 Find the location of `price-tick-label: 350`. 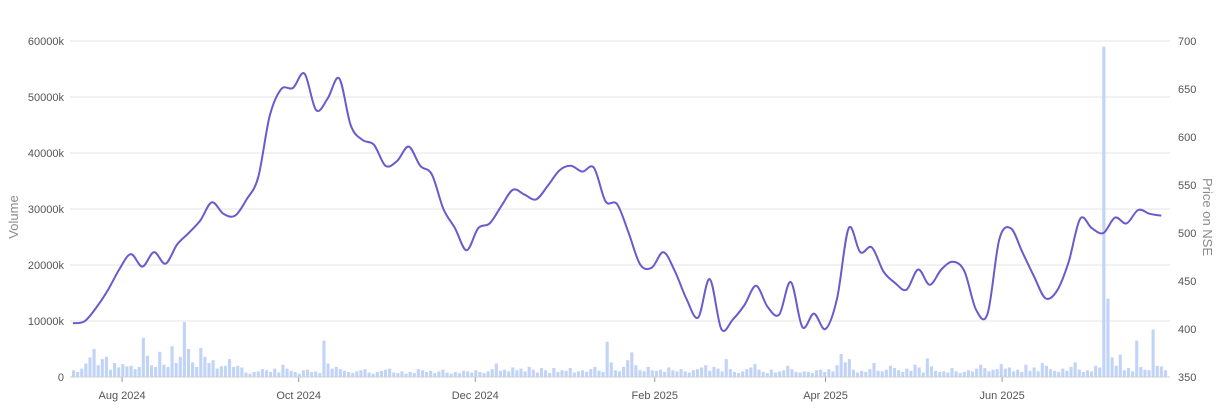

price-tick-label: 350 is located at coordinates (1187, 378).